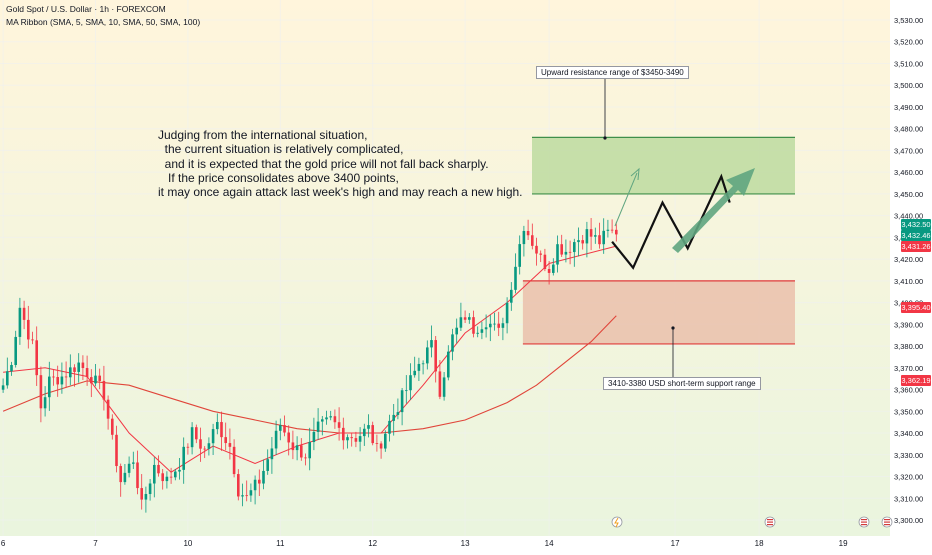 The image size is (932, 555). I want to click on time-axis: 6 7 10 11 12 13 14 17 18 19, so click(424, 543).